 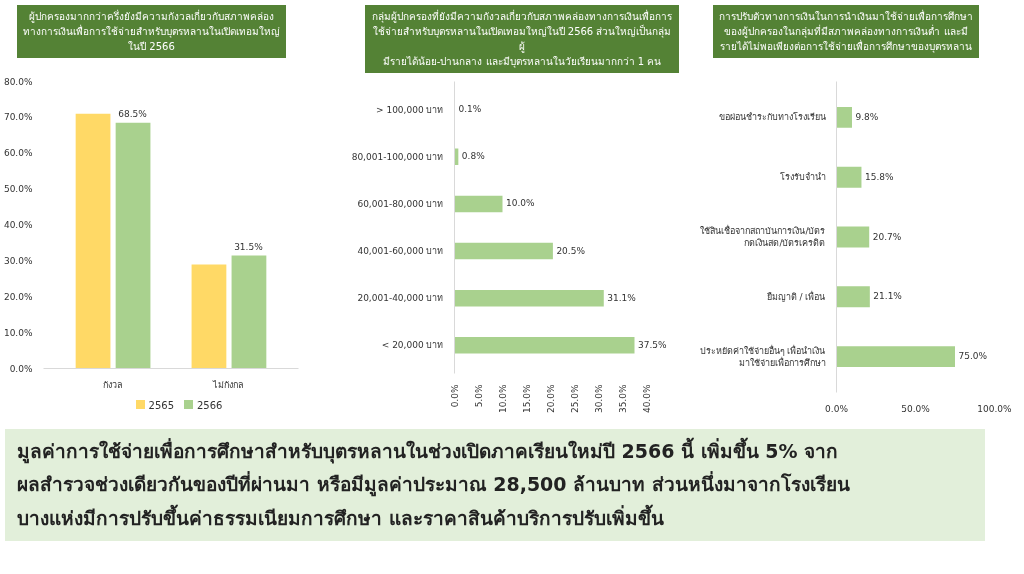 I want to click on data-label: 21.1%, so click(x=887, y=296).